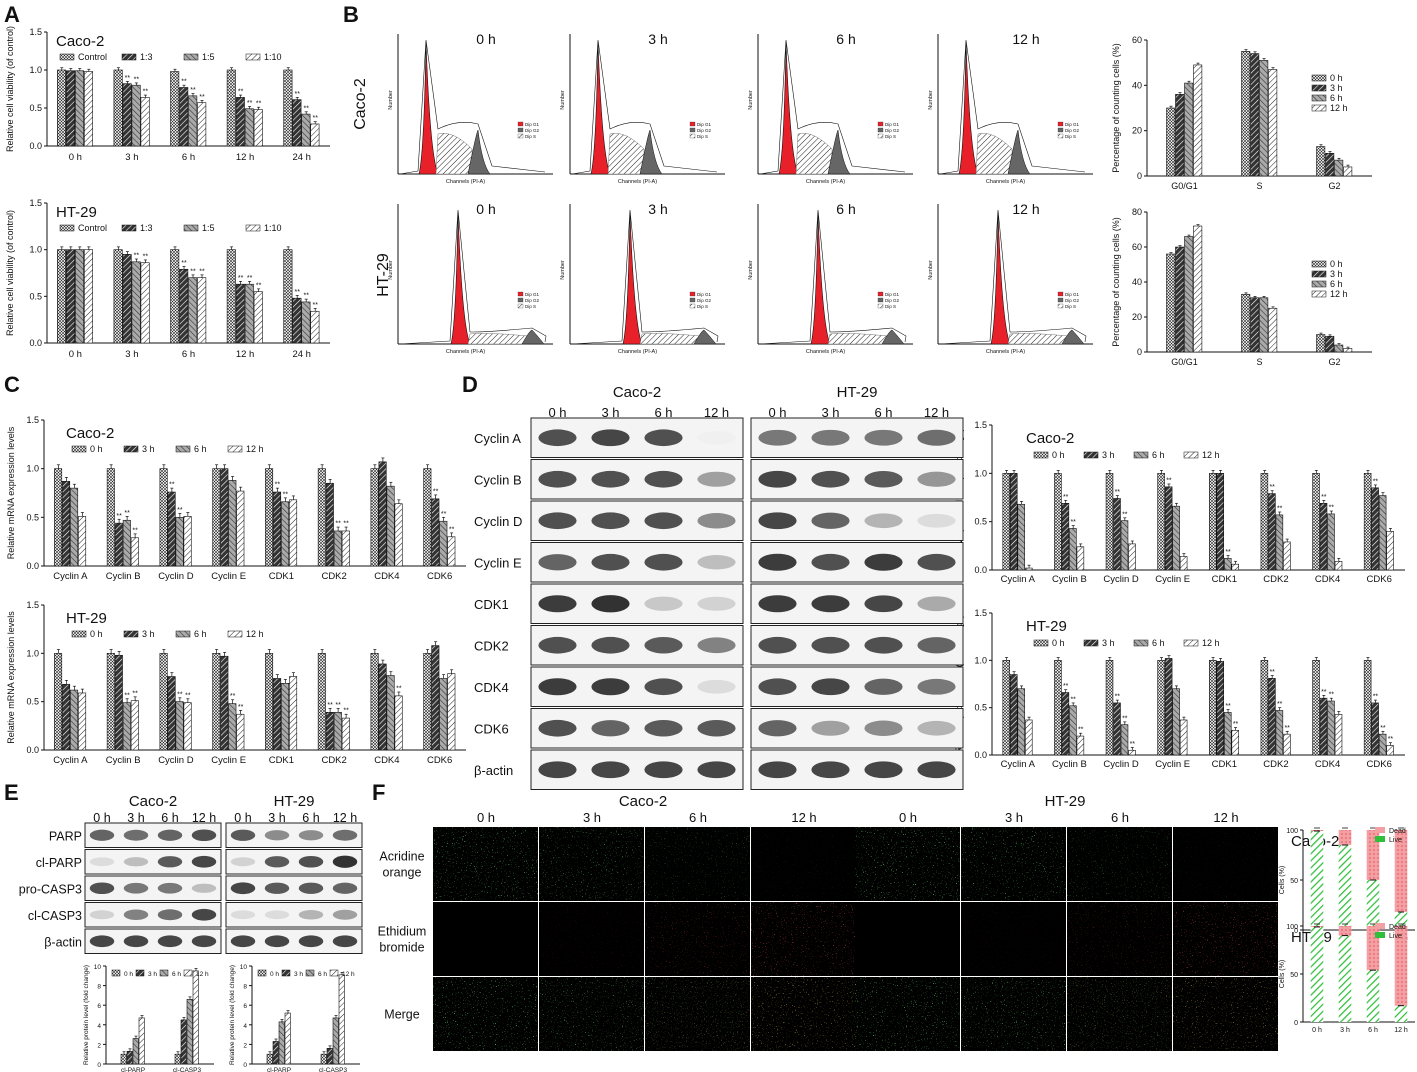 This screenshot has height=1072, width=1417. What do you see at coordinates (1373, 905) in the screenshot?
I see `stacked-bar-live` at bounding box center [1373, 905].